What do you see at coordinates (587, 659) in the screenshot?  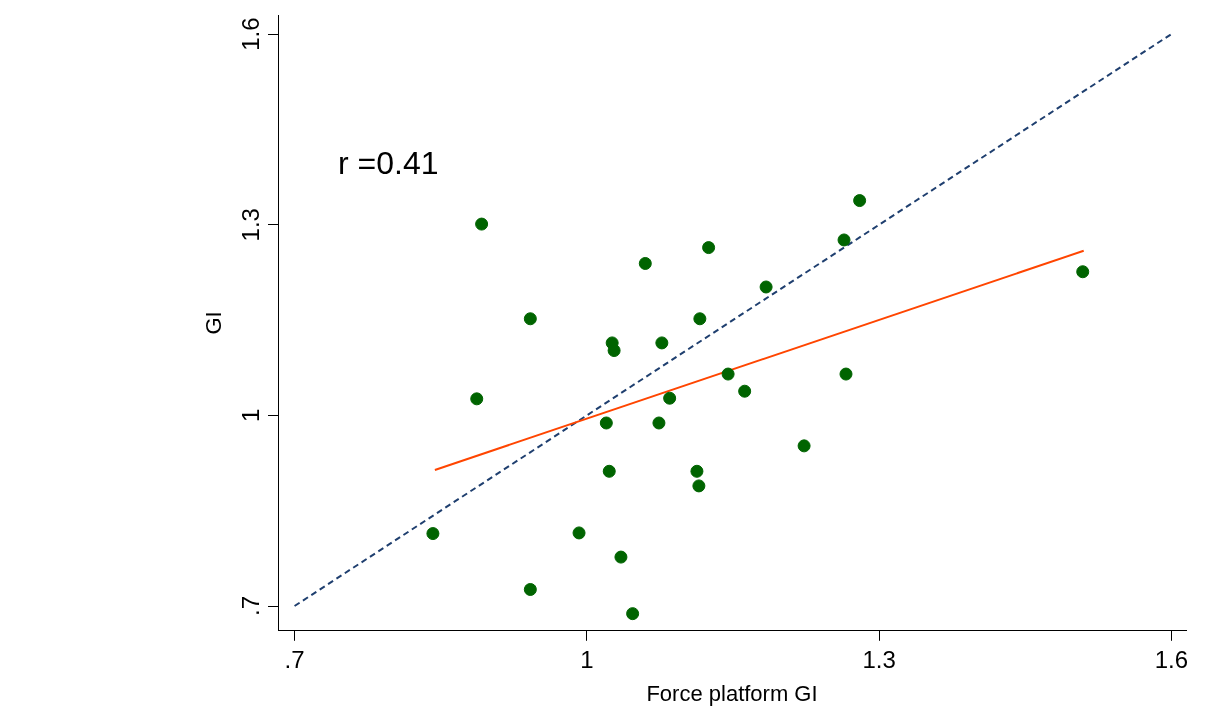 I see `x-tick-label: 1` at bounding box center [587, 659].